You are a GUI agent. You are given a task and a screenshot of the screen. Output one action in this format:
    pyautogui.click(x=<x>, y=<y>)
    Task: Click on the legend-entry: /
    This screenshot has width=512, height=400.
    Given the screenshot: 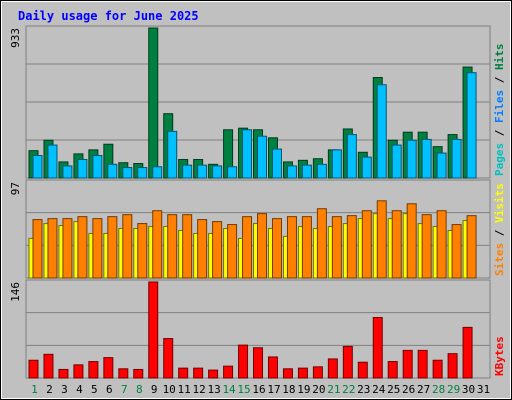 What is the action you would take?
    pyautogui.click(x=499, y=80)
    